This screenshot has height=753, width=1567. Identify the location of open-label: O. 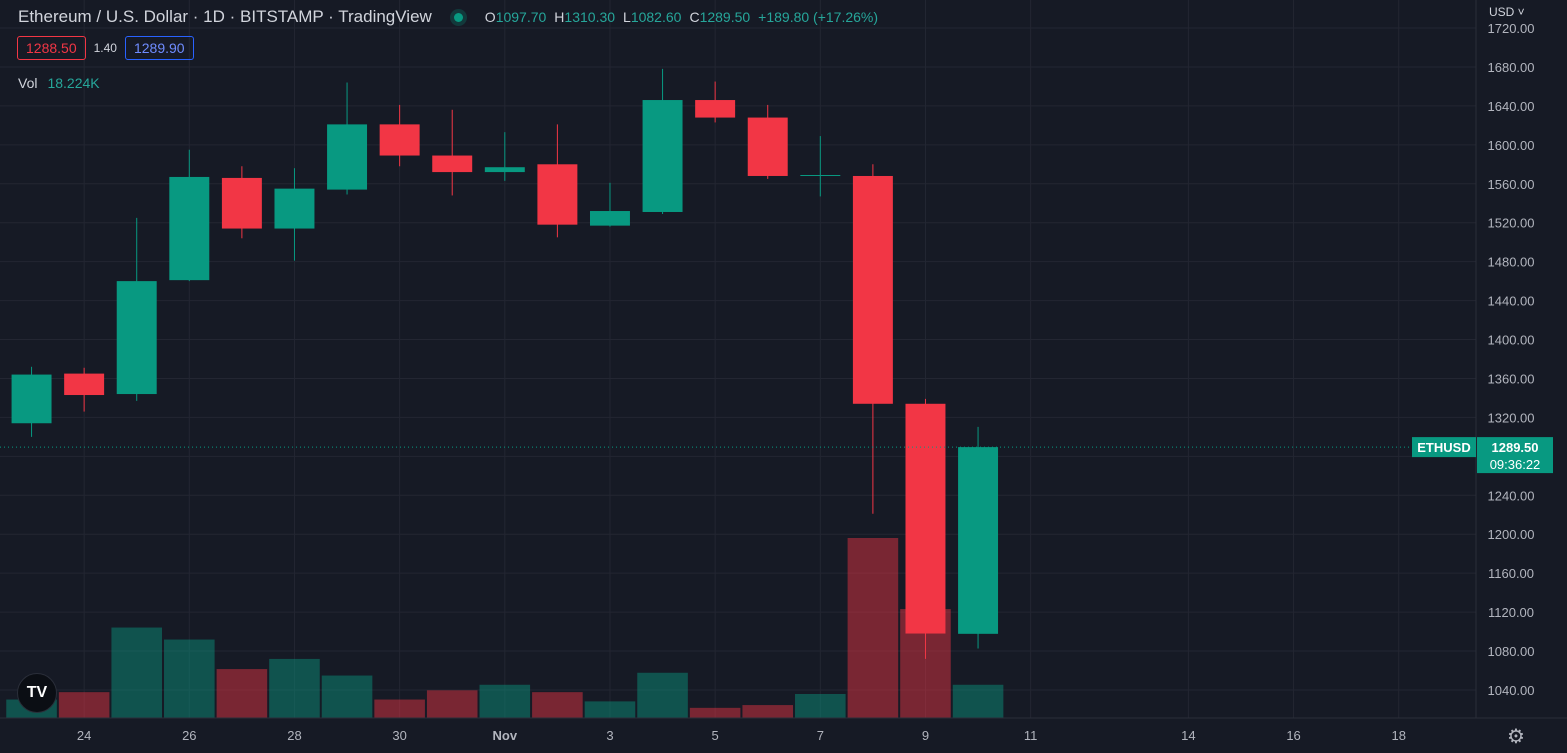
(490, 17).